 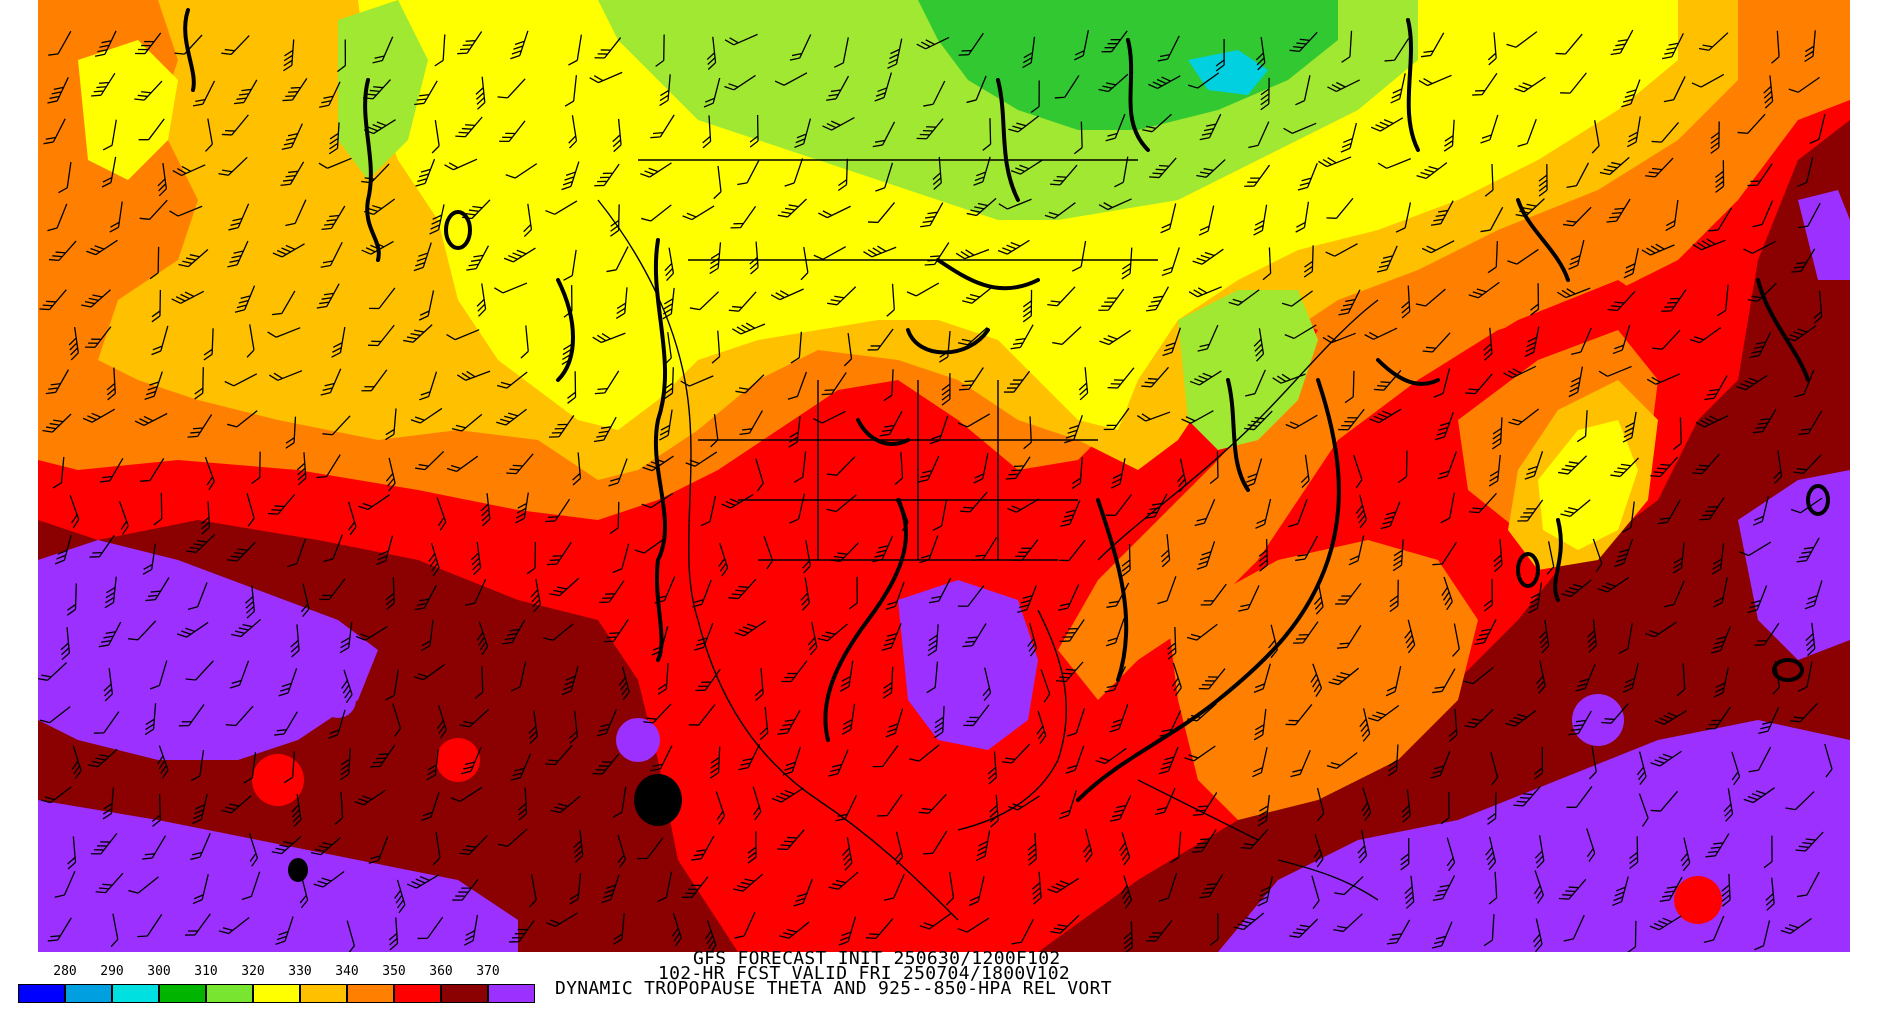 I want to click on color-legend: 280 290 300 310 320 330 340 350 360 370, so click(x=278, y=986).